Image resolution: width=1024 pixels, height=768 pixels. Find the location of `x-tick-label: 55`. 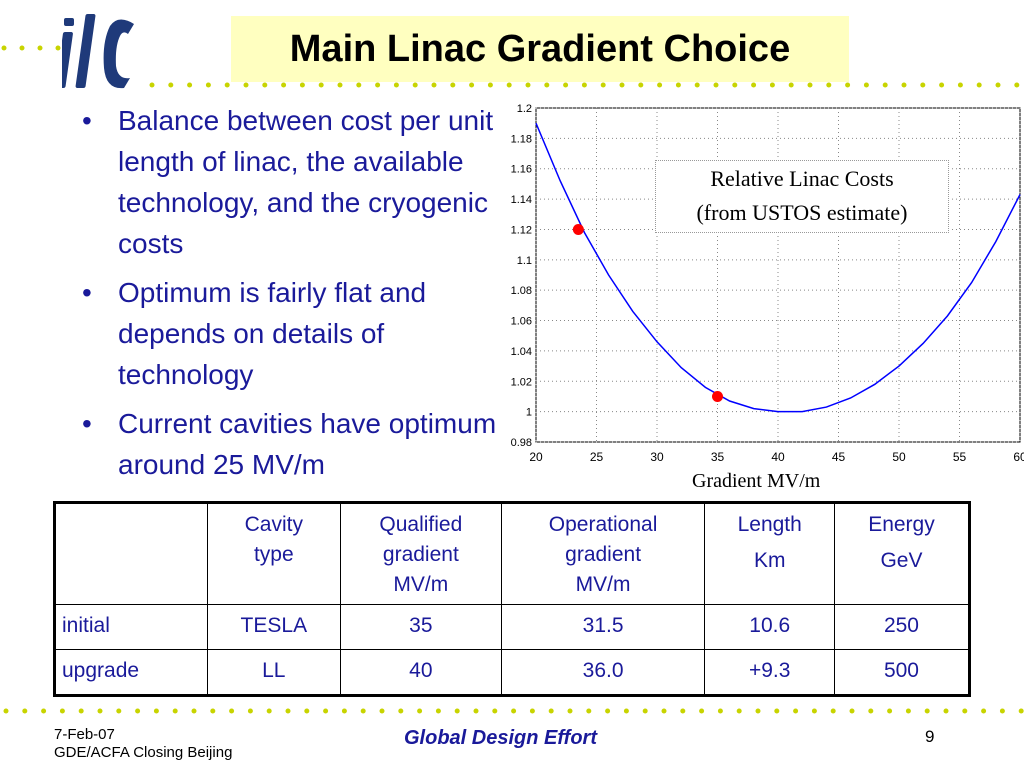

x-tick-label: 55 is located at coordinates (960, 457).